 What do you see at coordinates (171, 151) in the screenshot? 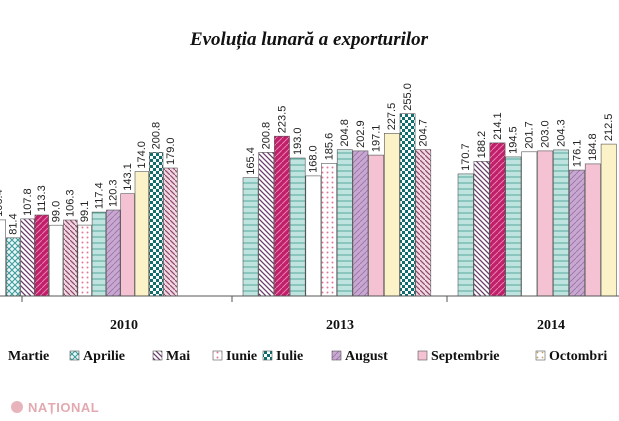
I see `value-label-2010-12: 179.0` at bounding box center [171, 151].